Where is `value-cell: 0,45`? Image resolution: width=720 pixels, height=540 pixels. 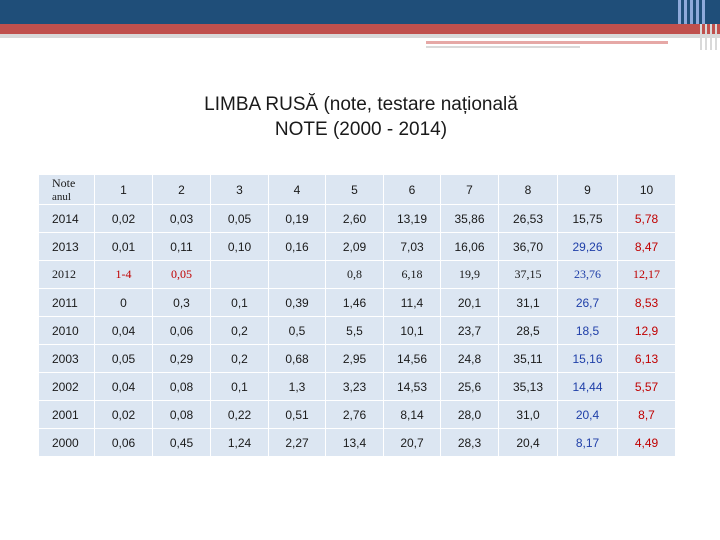
value-cell: 0,45 is located at coordinates (181, 442).